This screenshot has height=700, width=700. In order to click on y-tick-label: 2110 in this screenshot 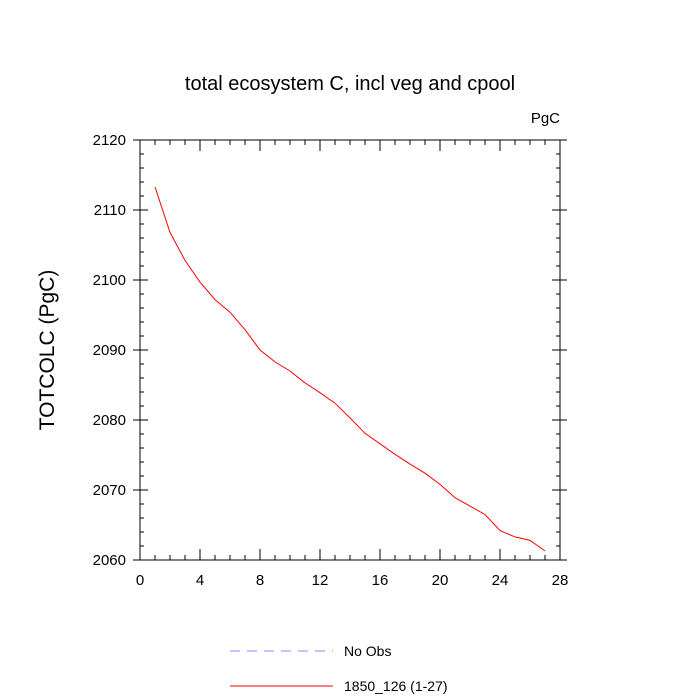, I will do `click(110, 210)`.